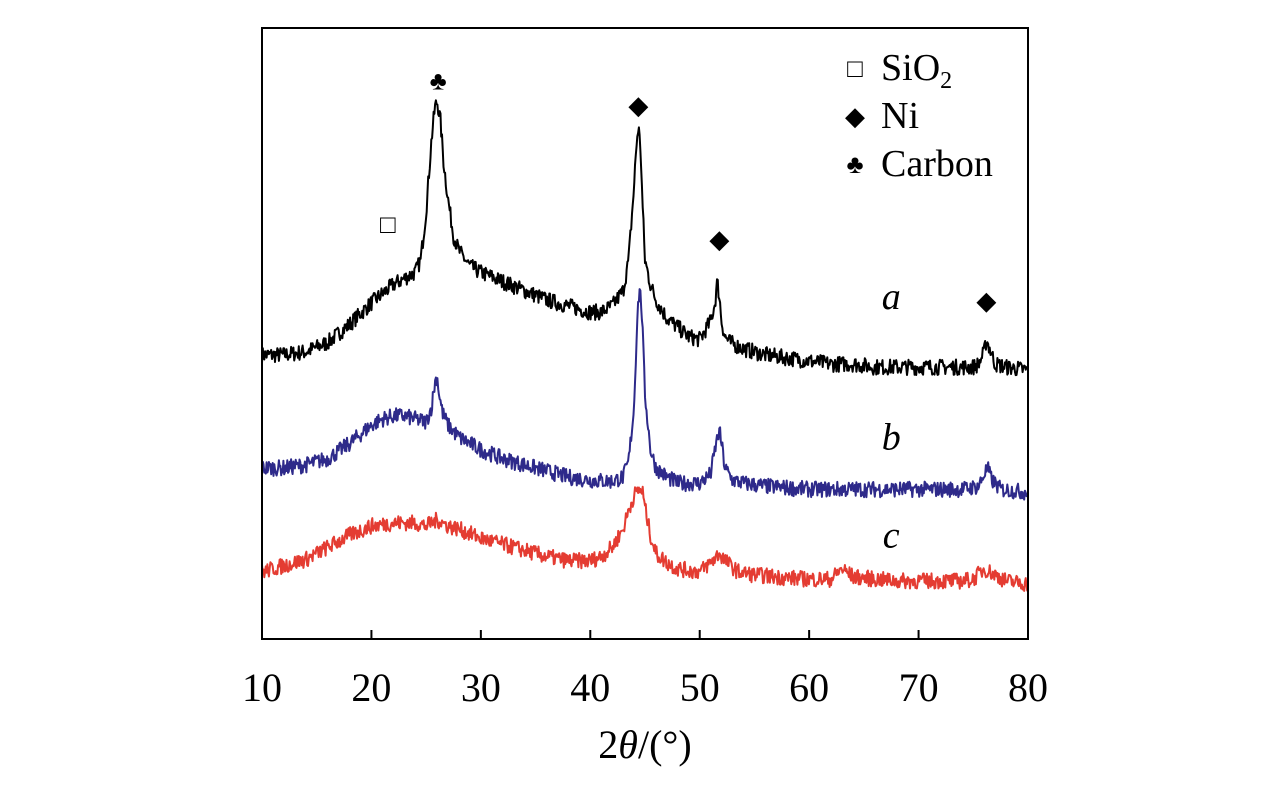 The width and height of the screenshot is (1276, 787). What do you see at coordinates (388, 224) in the screenshot?
I see `sio2-hump-marker: □` at bounding box center [388, 224].